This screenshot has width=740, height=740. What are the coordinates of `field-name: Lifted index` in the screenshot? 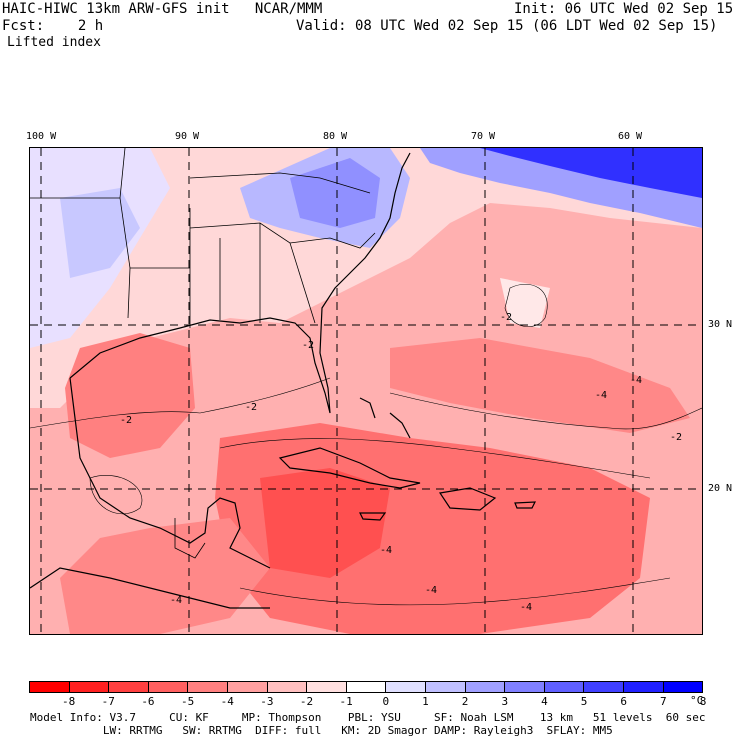 It's located at (54, 42).